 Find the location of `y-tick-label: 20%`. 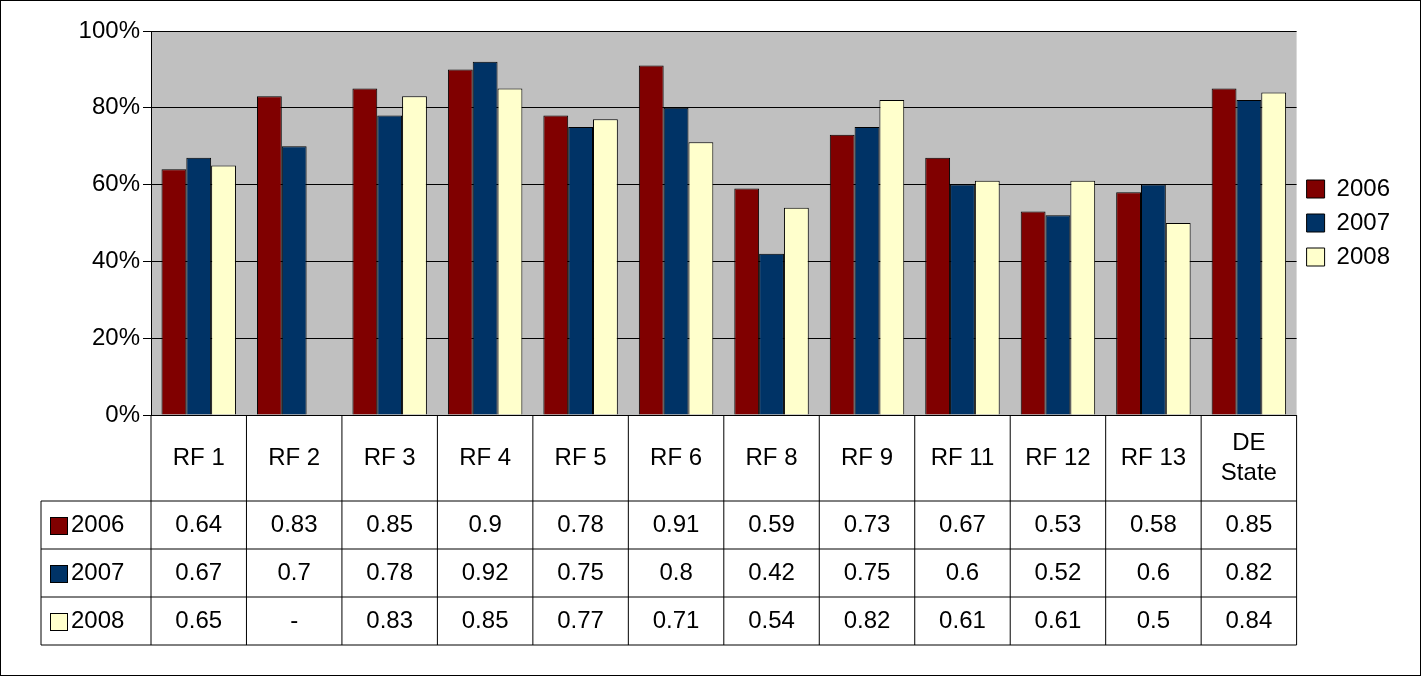

y-tick-label: 20% is located at coordinates (115, 336).